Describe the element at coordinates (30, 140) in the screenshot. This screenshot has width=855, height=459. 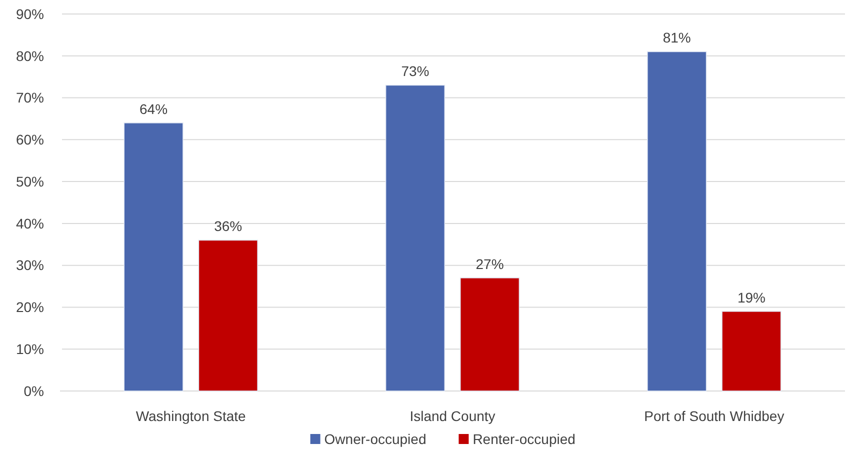
I see `y-tick-label: 60%` at that location.